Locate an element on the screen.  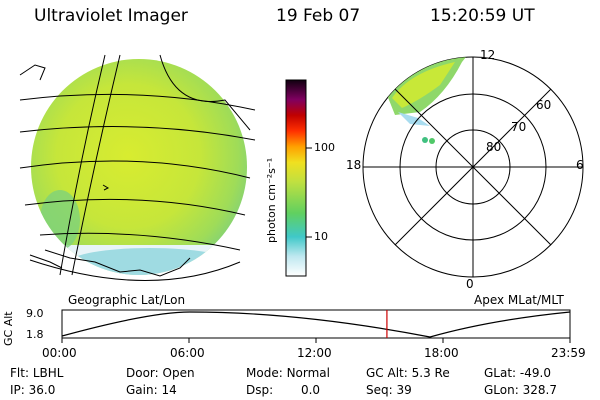
caption-geographic: Geographic Lat/Lon is located at coordinates (127, 300).